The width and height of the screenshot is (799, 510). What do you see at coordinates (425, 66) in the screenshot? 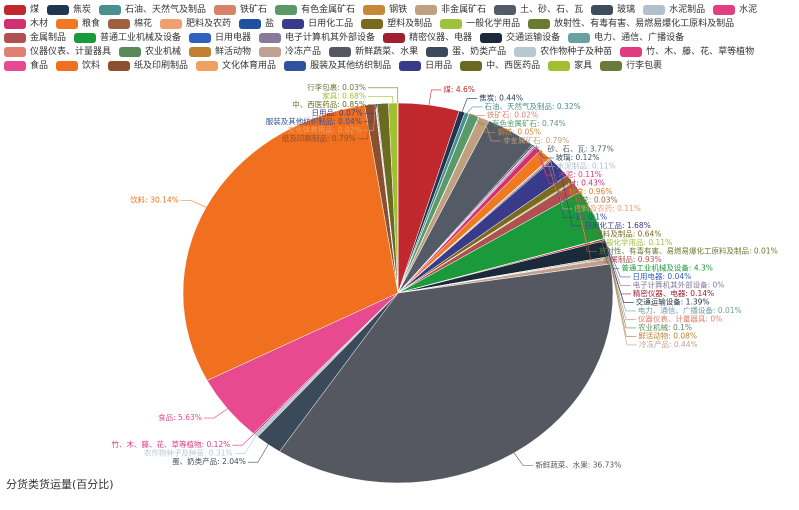
I see `legend-item: 日用品` at bounding box center [425, 66].